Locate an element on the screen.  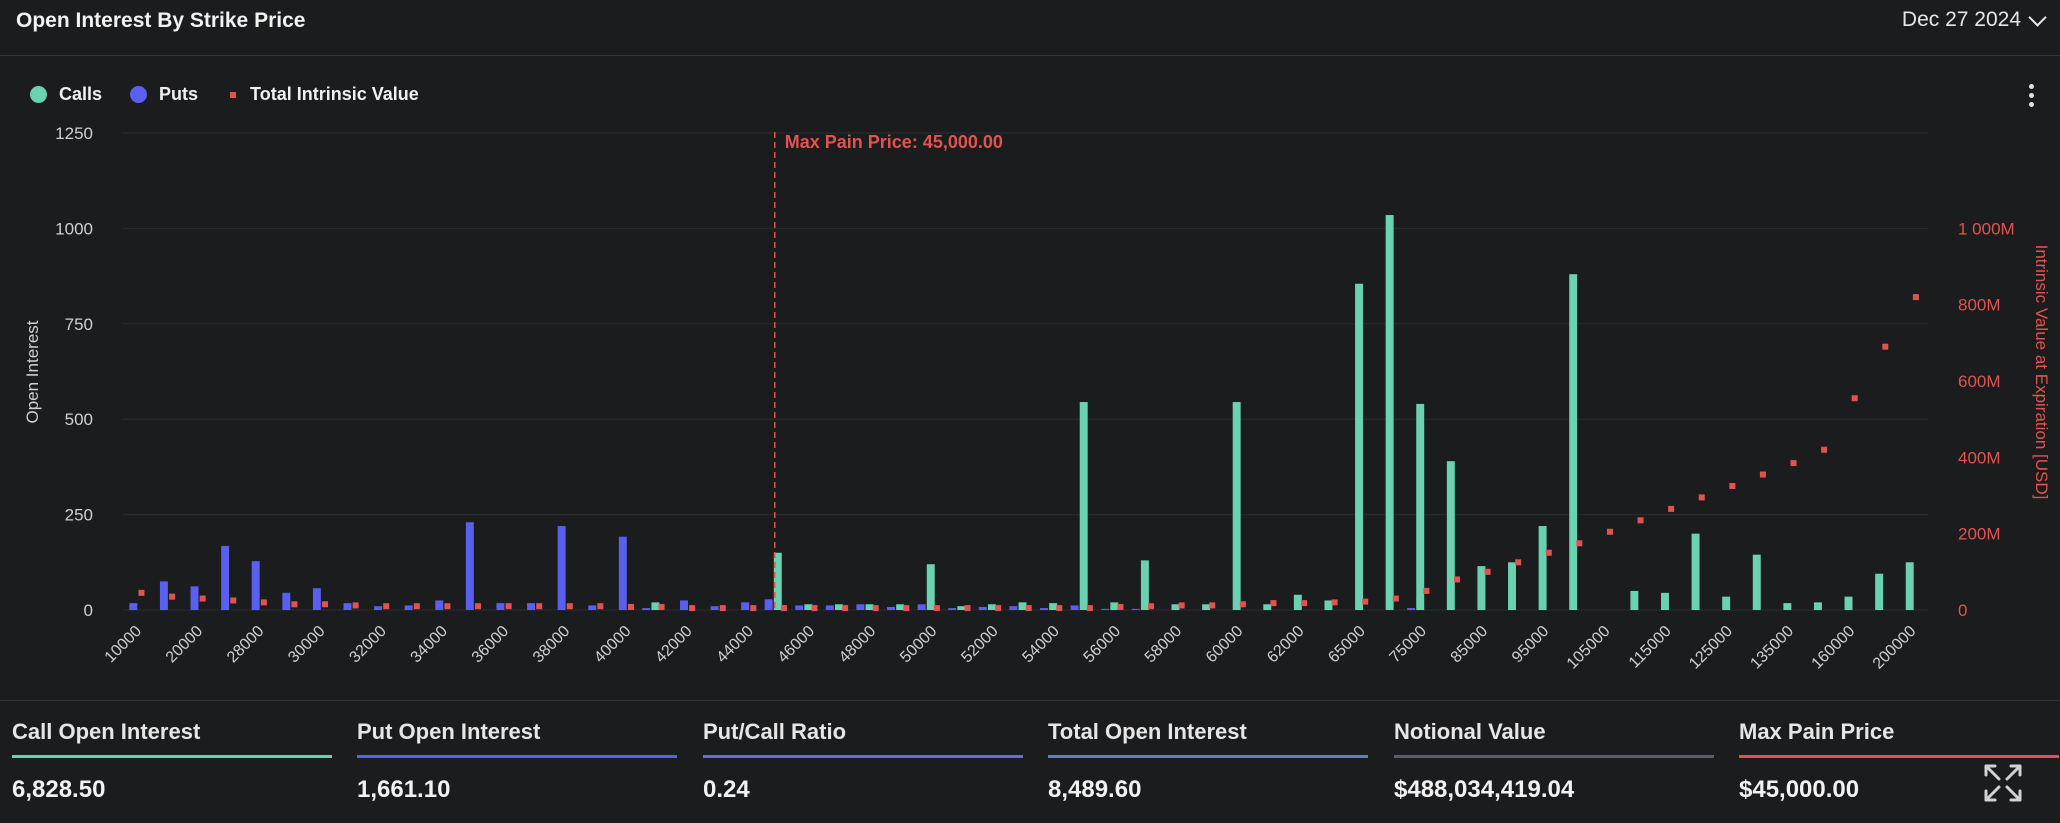
y2-axis-title: Intrinsic Value at Expiration [USD] is located at coordinates (2041, 372).